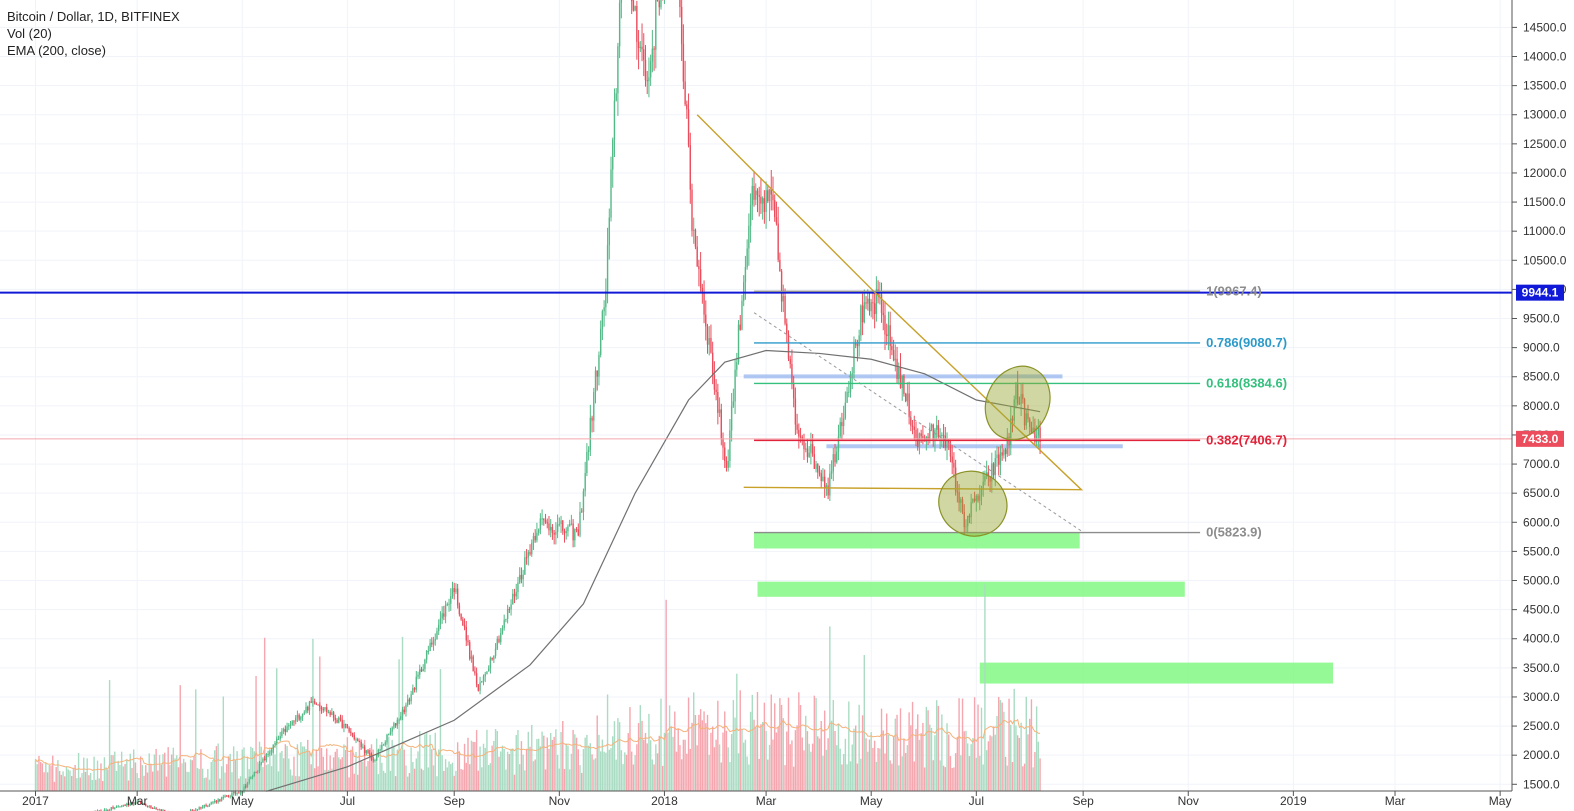 This screenshot has height=811, width=1574. I want to click on ema-indicator-label: EMA (200, close), so click(56, 50).